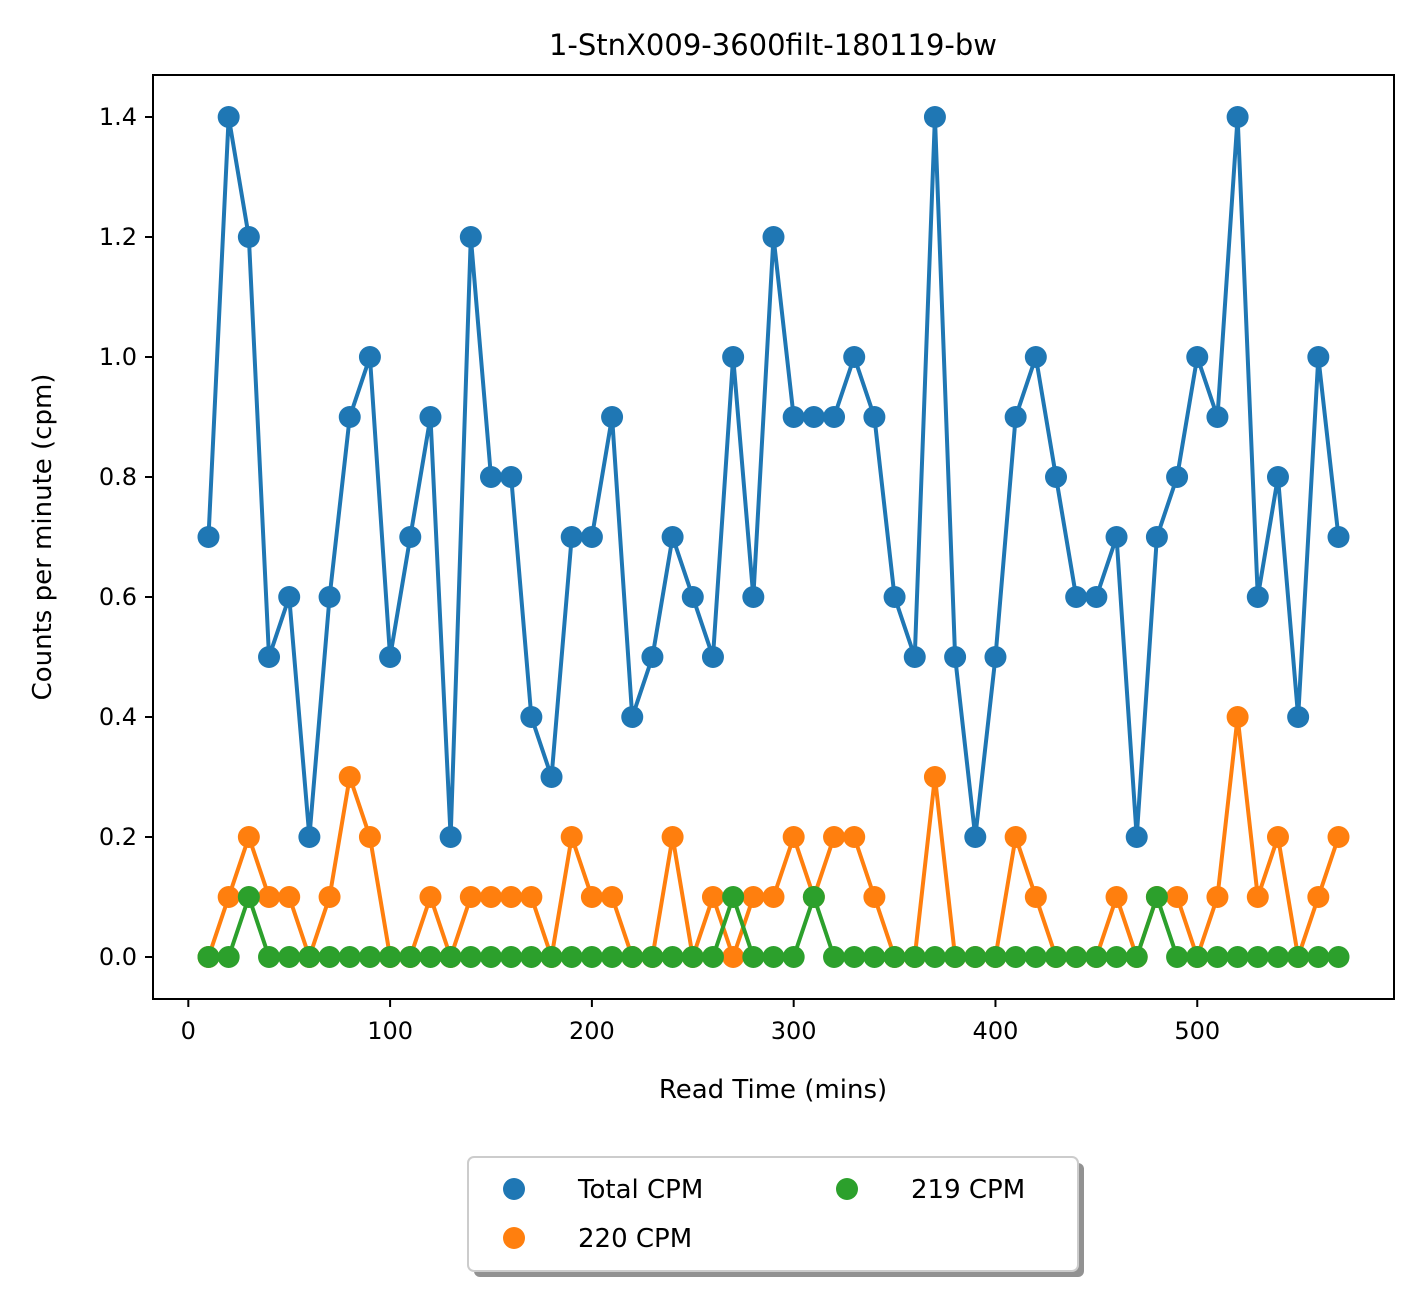  I want to click on legend-label: 219 CPM, so click(968, 1190).